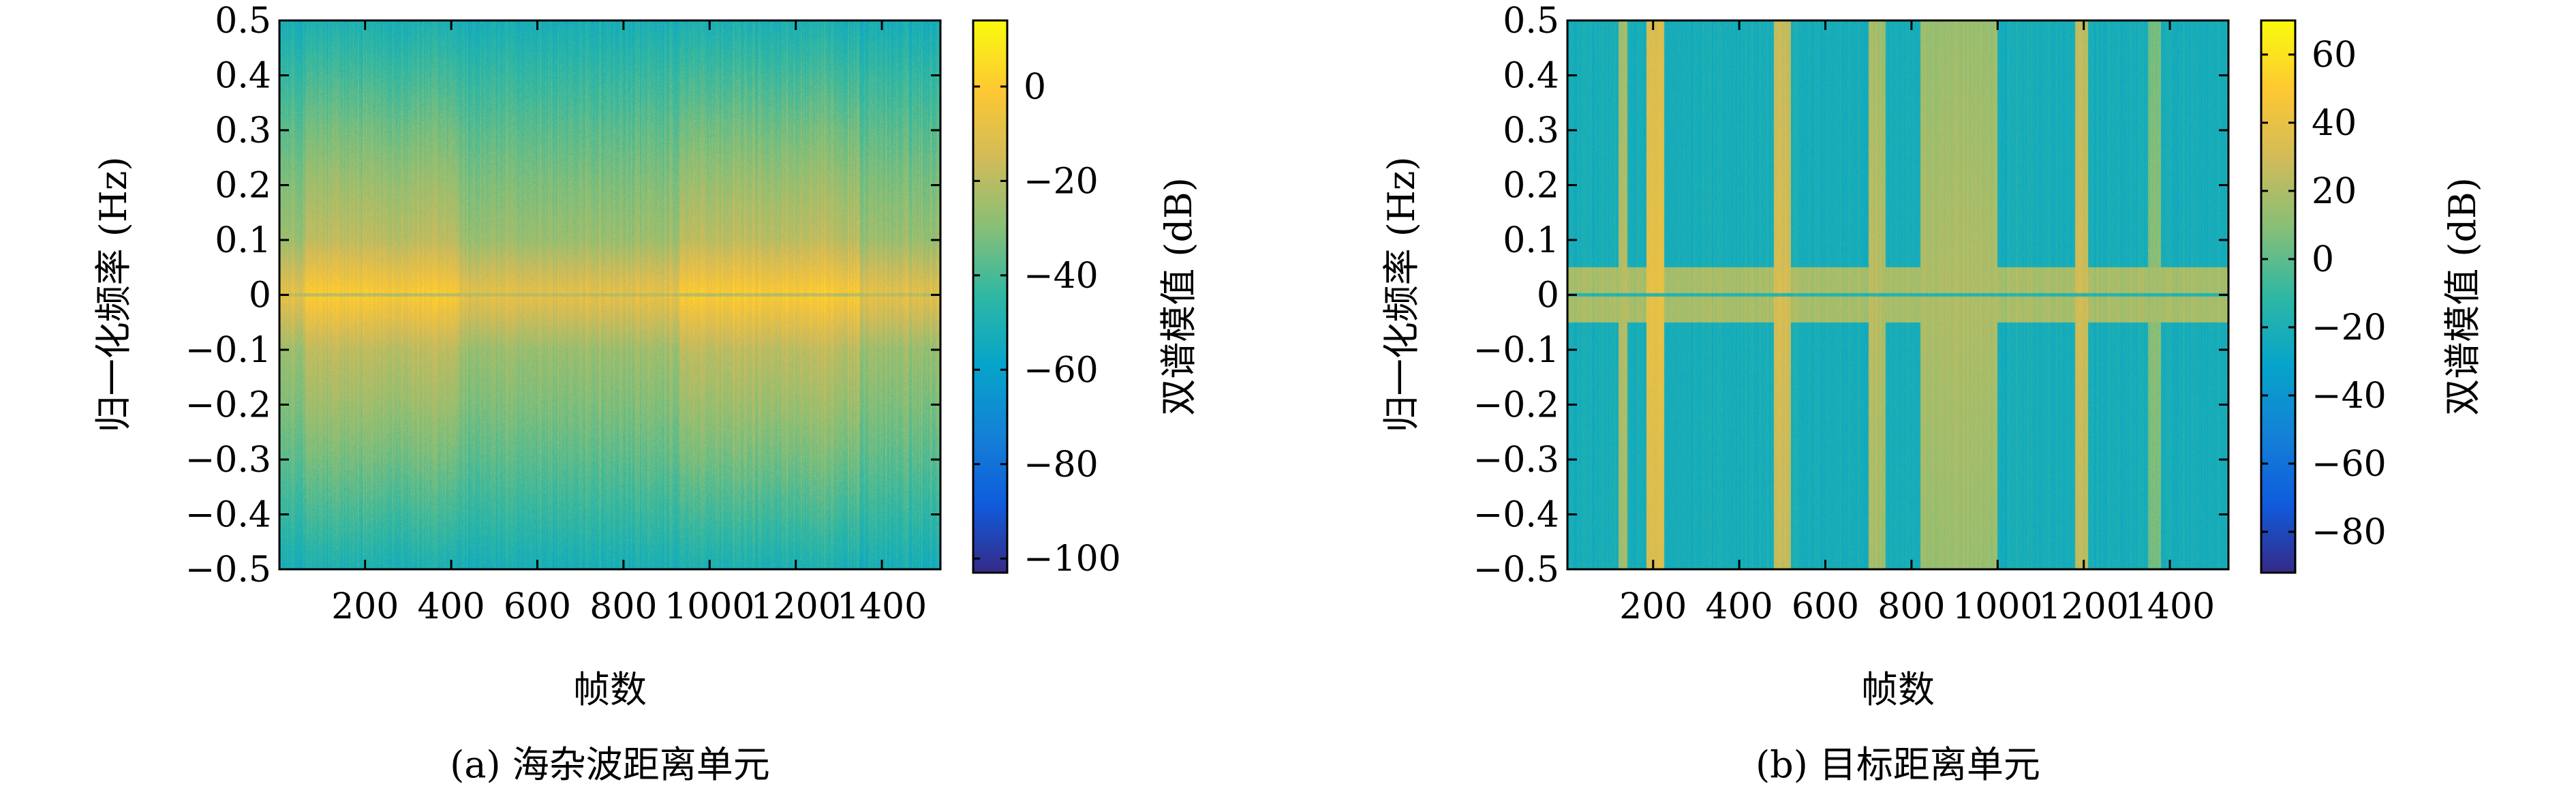 The height and width of the screenshot is (797, 2576). I want to click on panel-b-y-axis-label: 归一化频率 (Hz), so click(1402, 295).